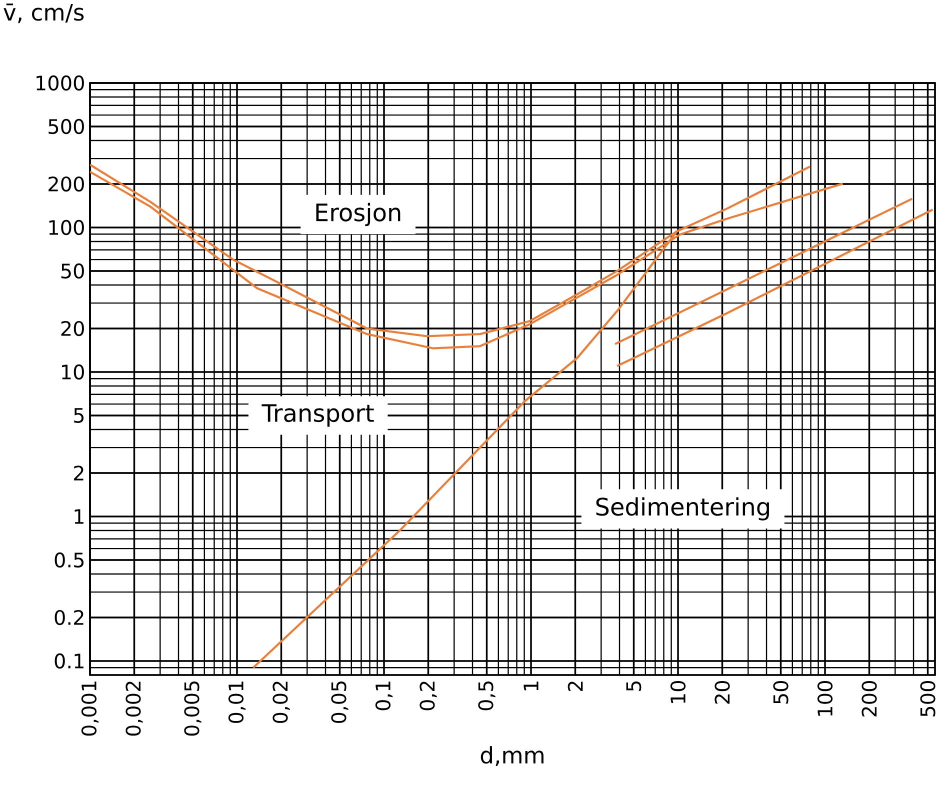  I want to click on x-tick-label: 0,1, so click(384, 696).